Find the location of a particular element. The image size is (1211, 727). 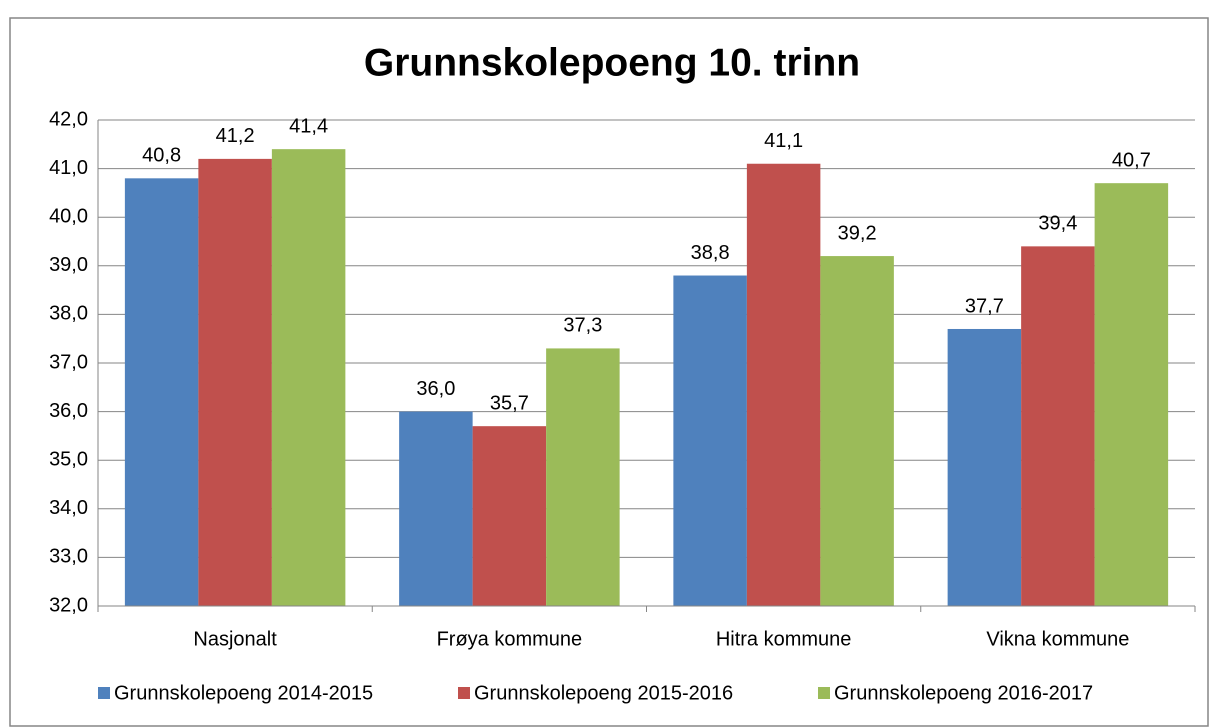

x-tick-label: Nasjonalt is located at coordinates (235, 639).